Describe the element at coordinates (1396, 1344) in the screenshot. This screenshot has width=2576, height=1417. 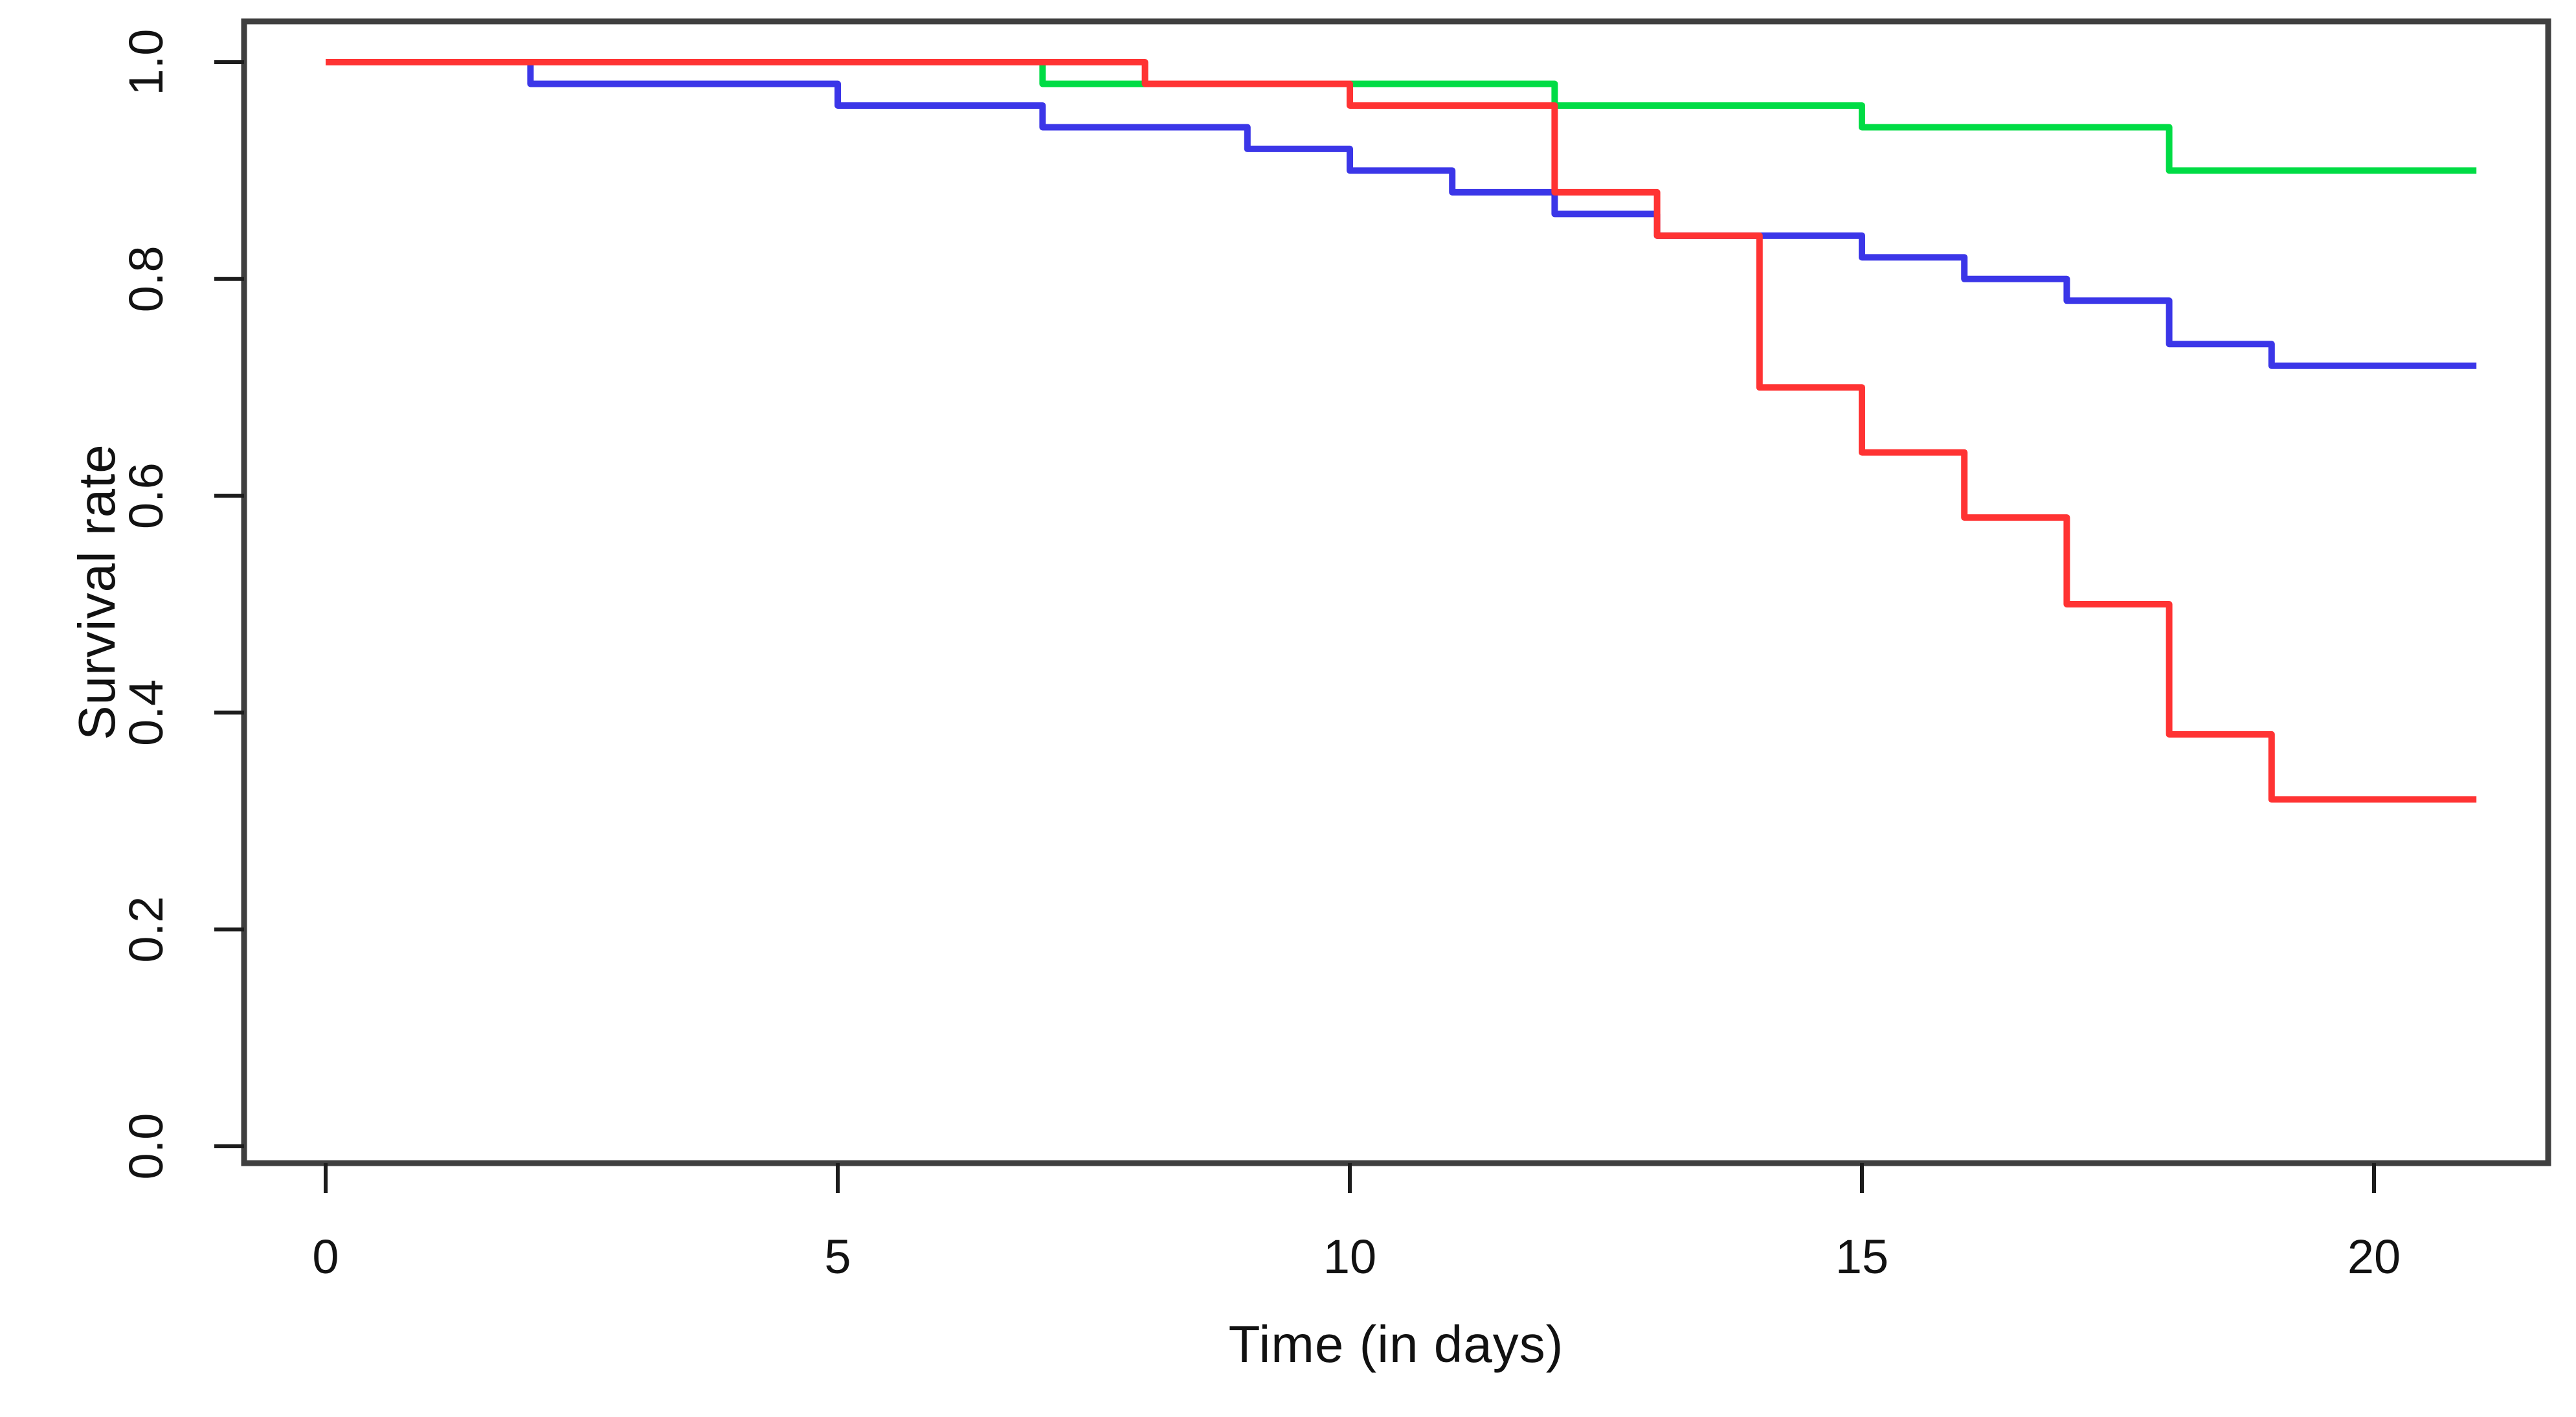
I see `x-axis-title: Time (in days)` at that location.